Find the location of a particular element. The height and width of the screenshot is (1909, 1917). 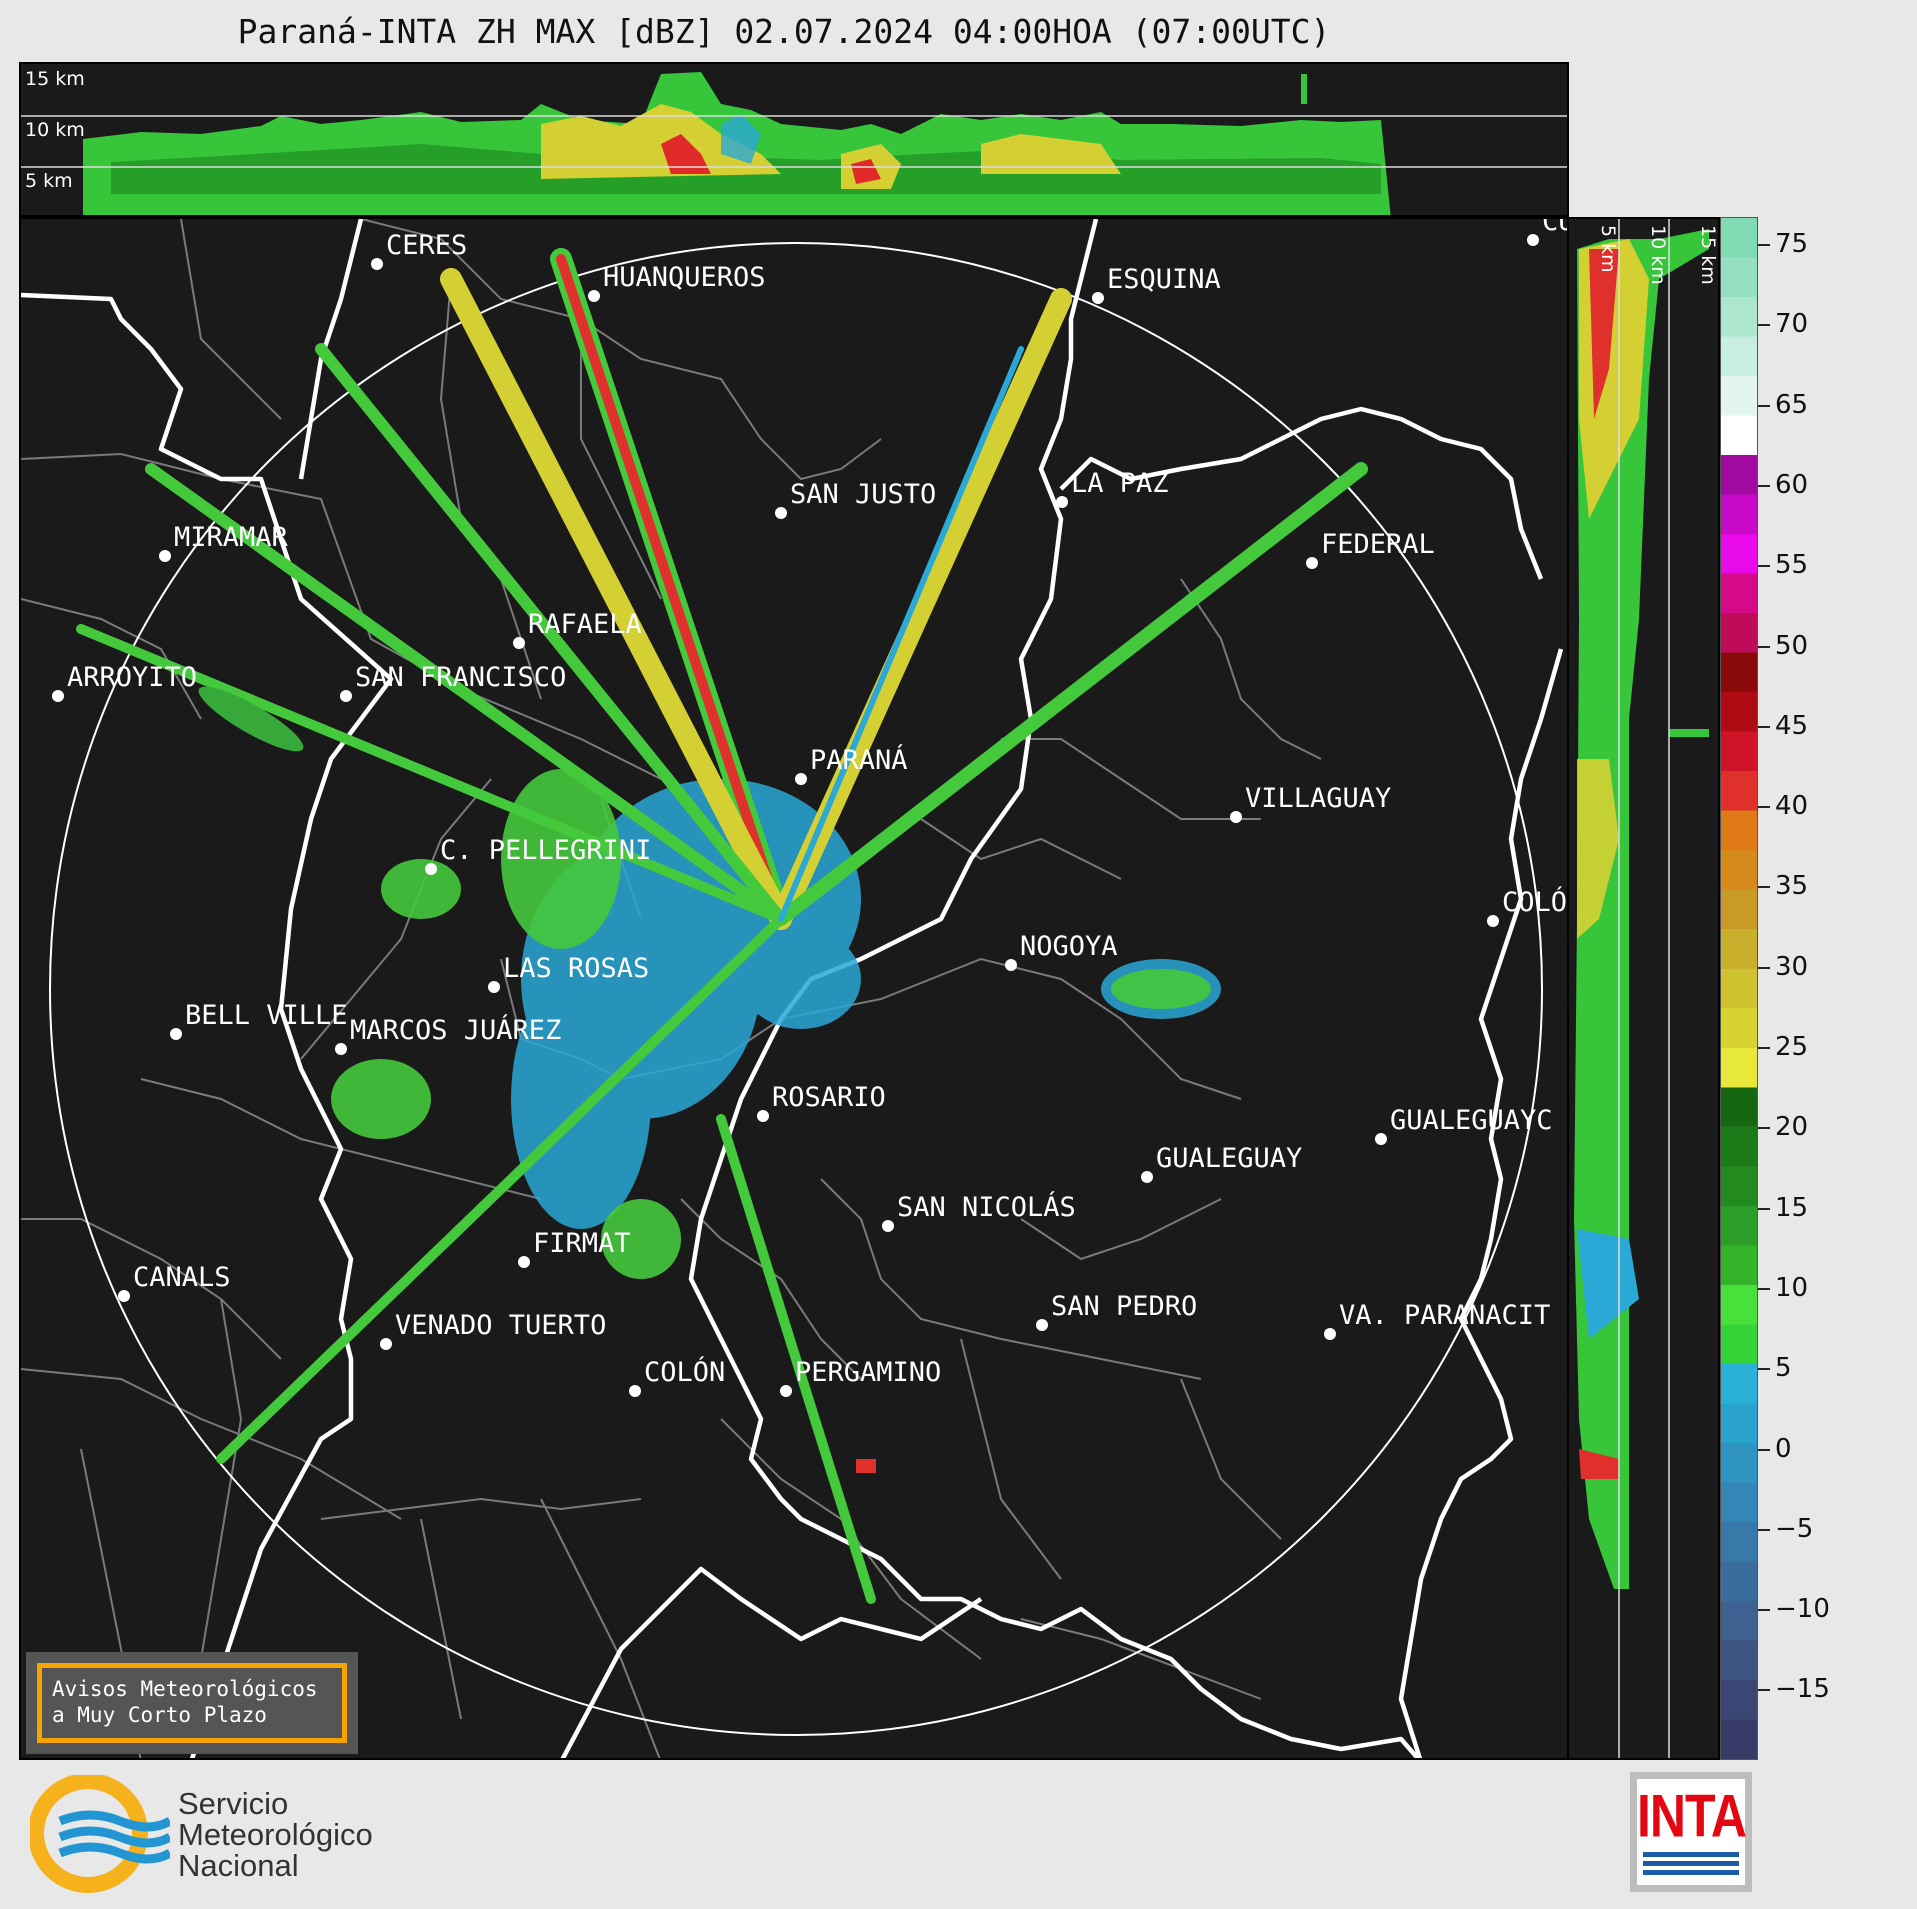

colorbar-tick-label: 55 is located at coordinates (1792, 565).